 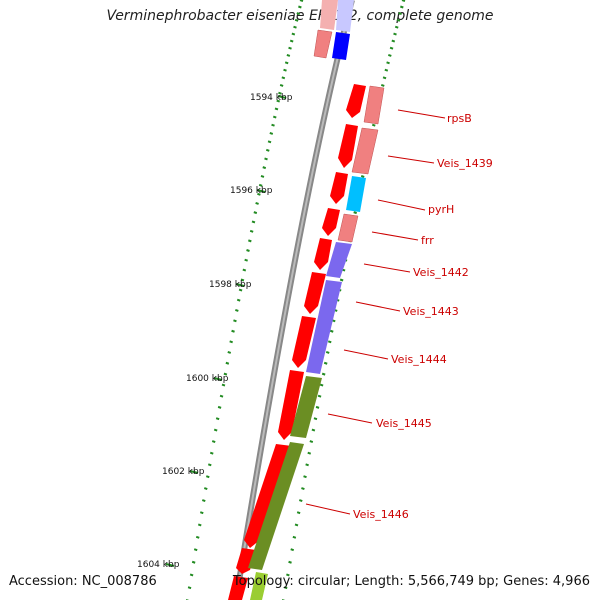 I want to click on cds-feature-top-blue, so click(x=341, y=46).